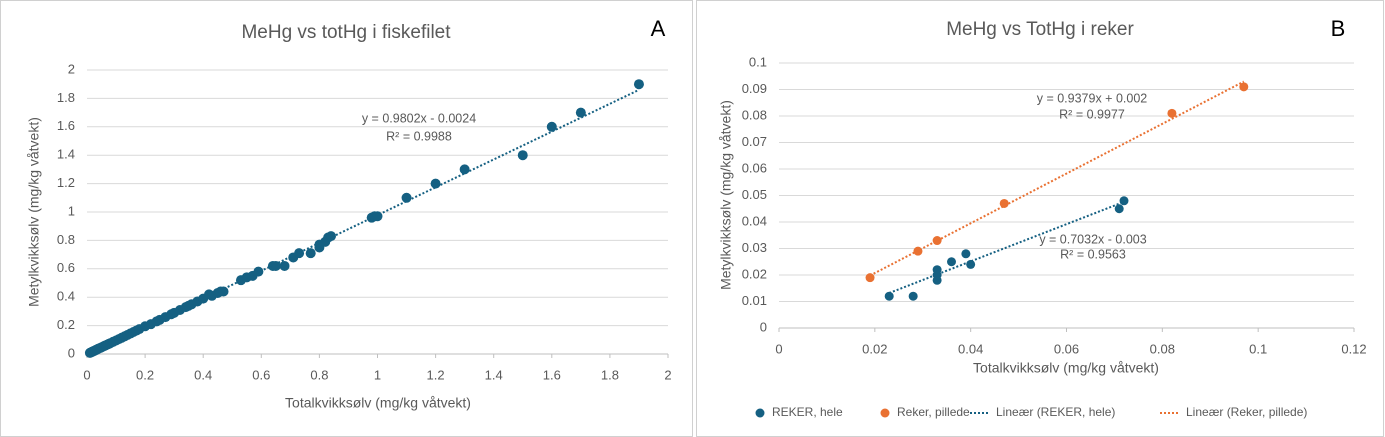  What do you see at coordinates (933, 412) in the screenshot?
I see `legend-label: Reker, pillede` at bounding box center [933, 412].